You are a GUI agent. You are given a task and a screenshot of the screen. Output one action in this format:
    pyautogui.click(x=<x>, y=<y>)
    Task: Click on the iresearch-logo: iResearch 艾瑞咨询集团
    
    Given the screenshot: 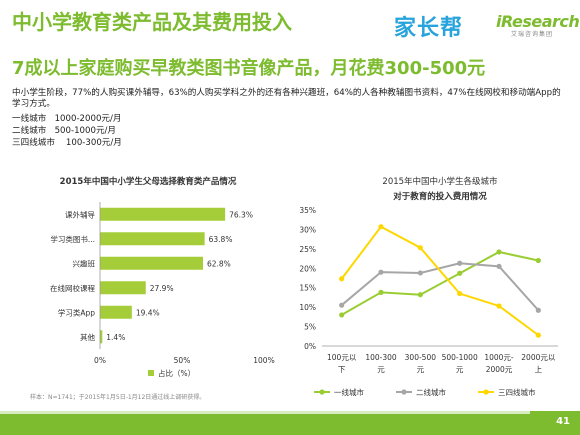 What is the action you would take?
    pyautogui.click(x=538, y=25)
    